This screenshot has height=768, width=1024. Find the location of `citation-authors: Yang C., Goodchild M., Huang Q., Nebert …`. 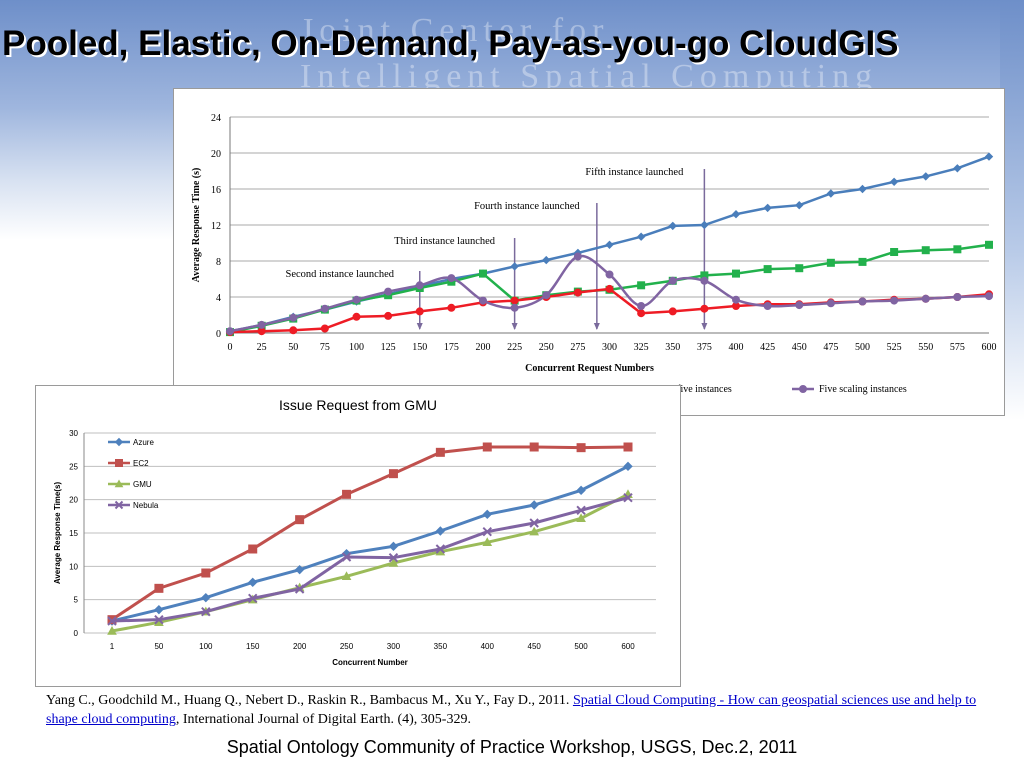

citation-authors: Yang C., Goodchild M., Huang Q., Nebert … is located at coordinates (308, 700).